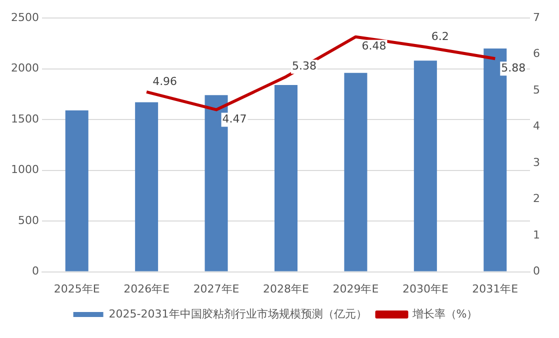 This screenshot has width=559, height=338. Describe the element at coordinates (35, 271) in the screenshot. I see `y-tick-label: 0` at that location.